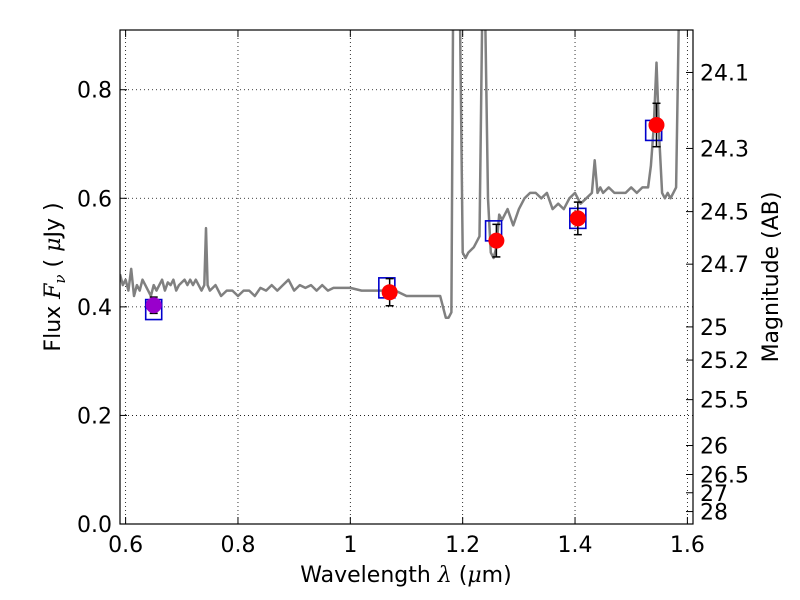 This screenshot has height=600, width=800. What do you see at coordinates (771, 277) in the screenshot?
I see `y2-axis-label: Magnitude (AB)` at bounding box center [771, 277].